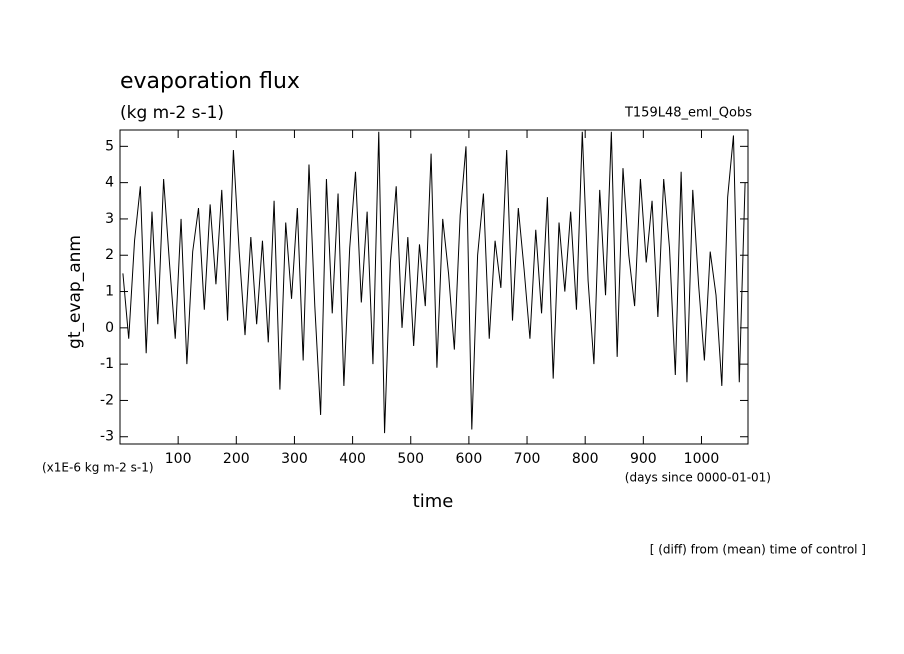 This screenshot has width=904, height=654. What do you see at coordinates (109, 292) in the screenshot?
I see `y-tick-label: 1` at bounding box center [109, 292].